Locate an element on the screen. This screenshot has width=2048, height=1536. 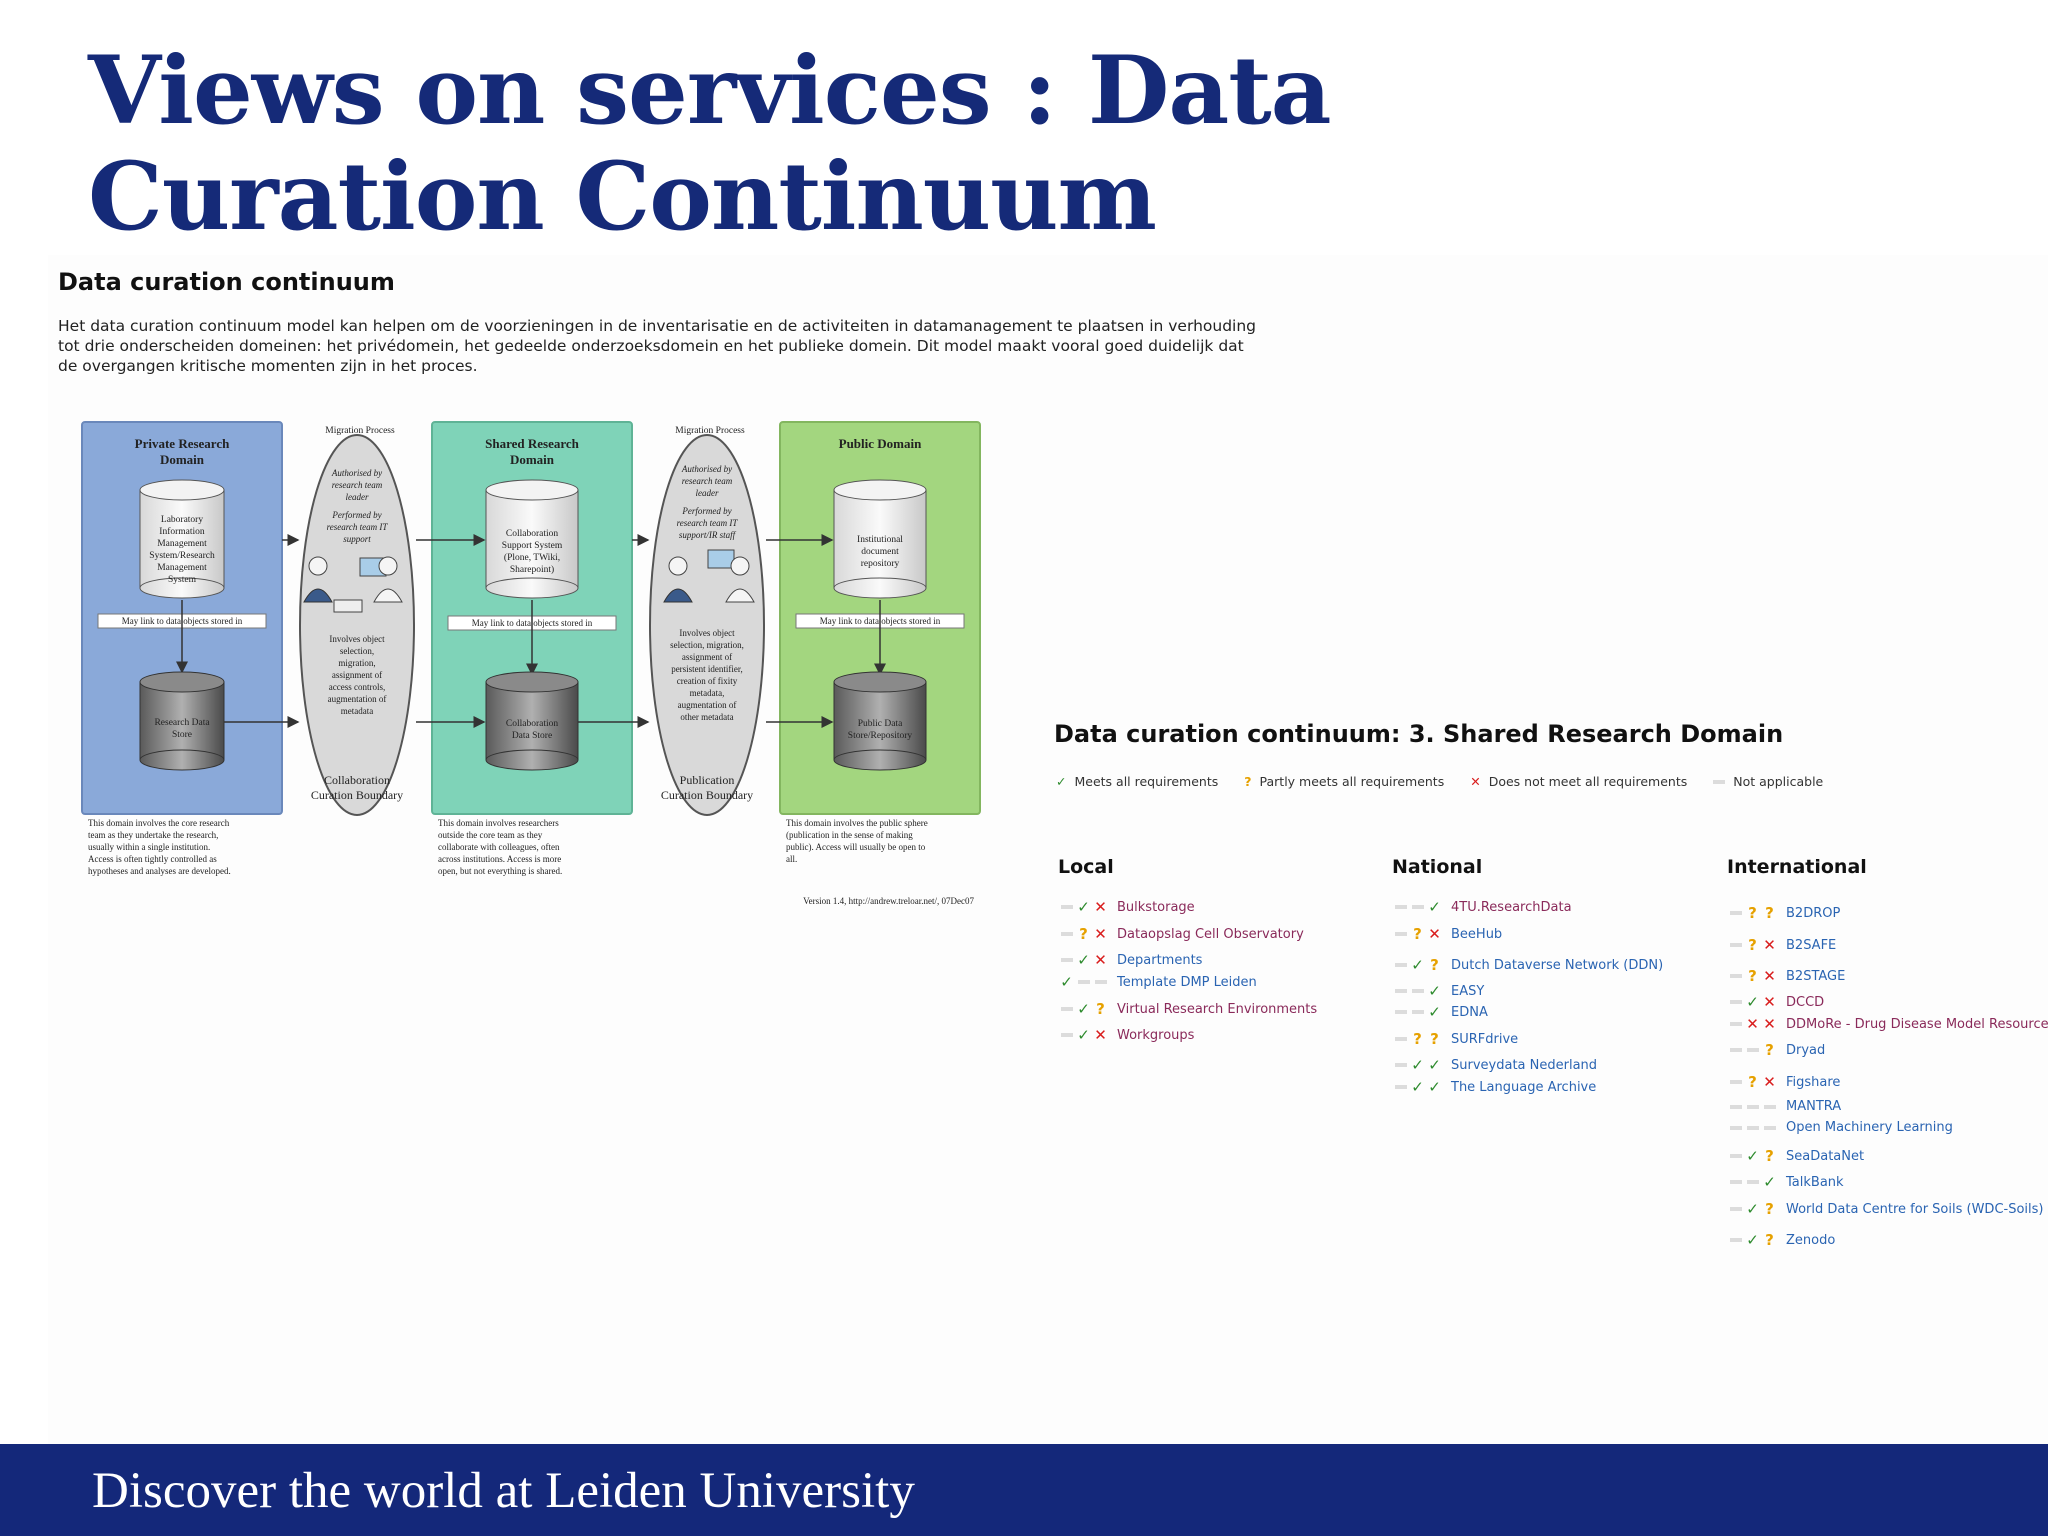
svg-text: Research Data is located at coordinates (182, 723).